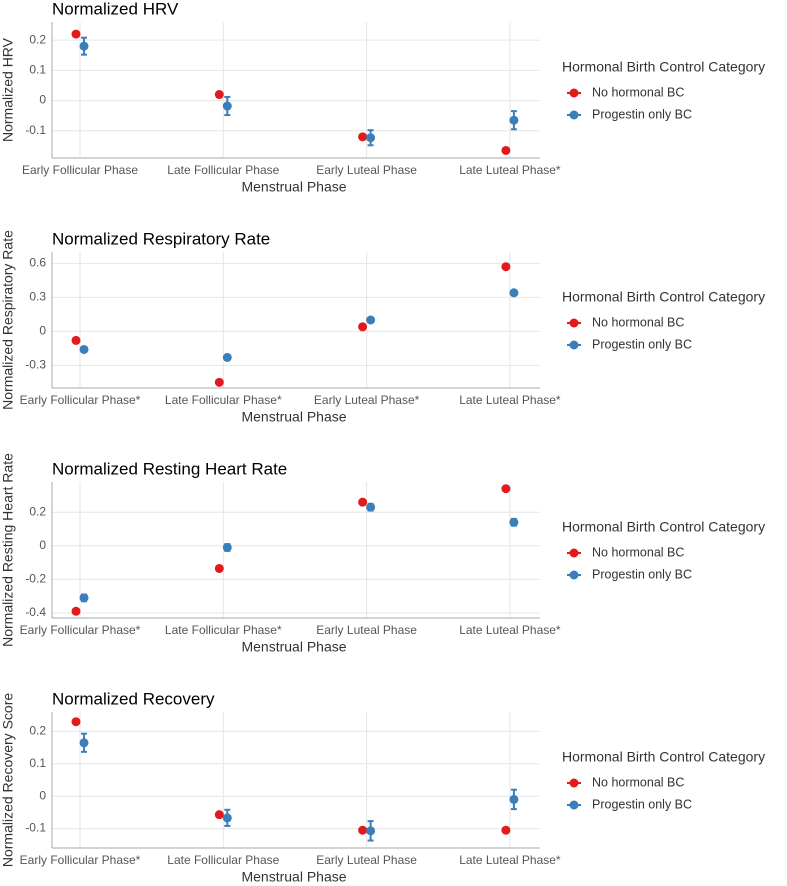 The image size is (787, 886). Describe the element at coordinates (35, 612) in the screenshot. I see `y-tick-label: -0.4` at that location.